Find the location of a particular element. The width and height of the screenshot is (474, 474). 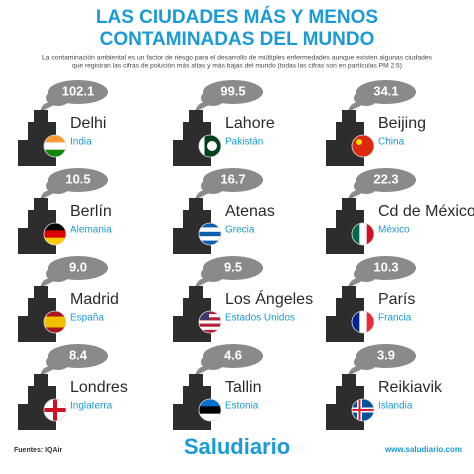

city-card: 3.9 Reikiavik Islandia is located at coordinates (384, 387).